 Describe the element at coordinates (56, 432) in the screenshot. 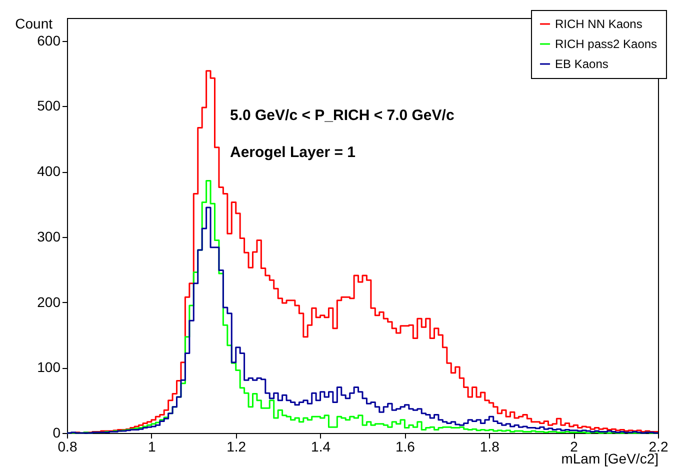

I see `y-tick-label: 0` at that location.